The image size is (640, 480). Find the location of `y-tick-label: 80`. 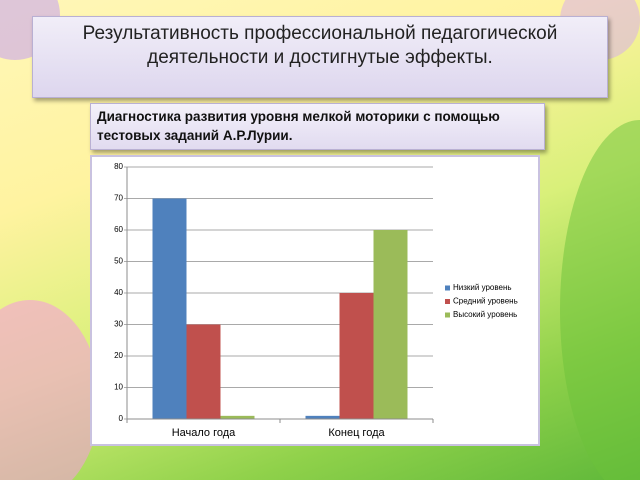

y-tick-label: 80 is located at coordinates (118, 166).